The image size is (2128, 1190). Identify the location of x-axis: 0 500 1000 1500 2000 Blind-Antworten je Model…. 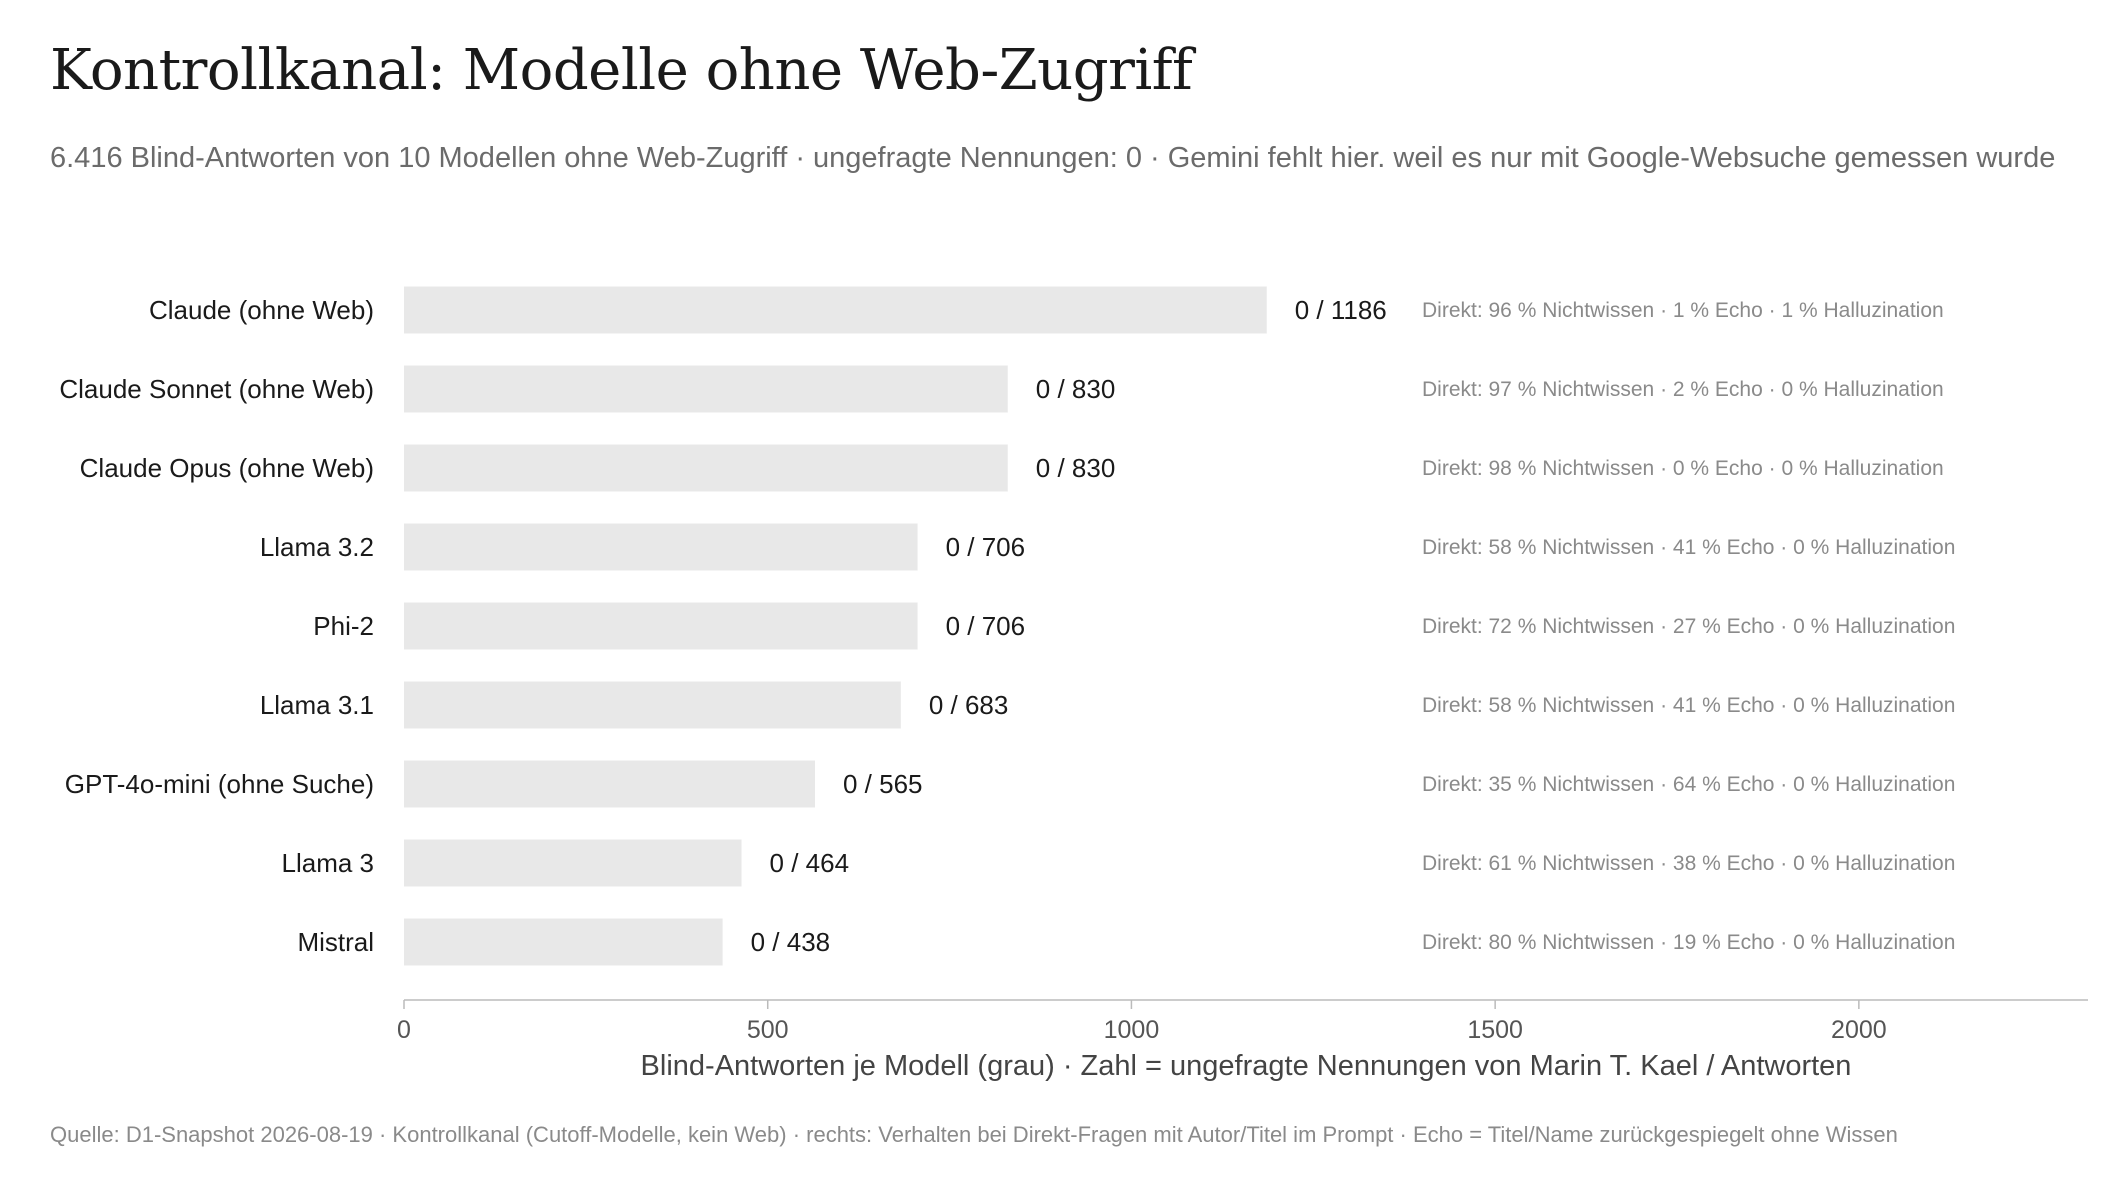
(1242, 1040).